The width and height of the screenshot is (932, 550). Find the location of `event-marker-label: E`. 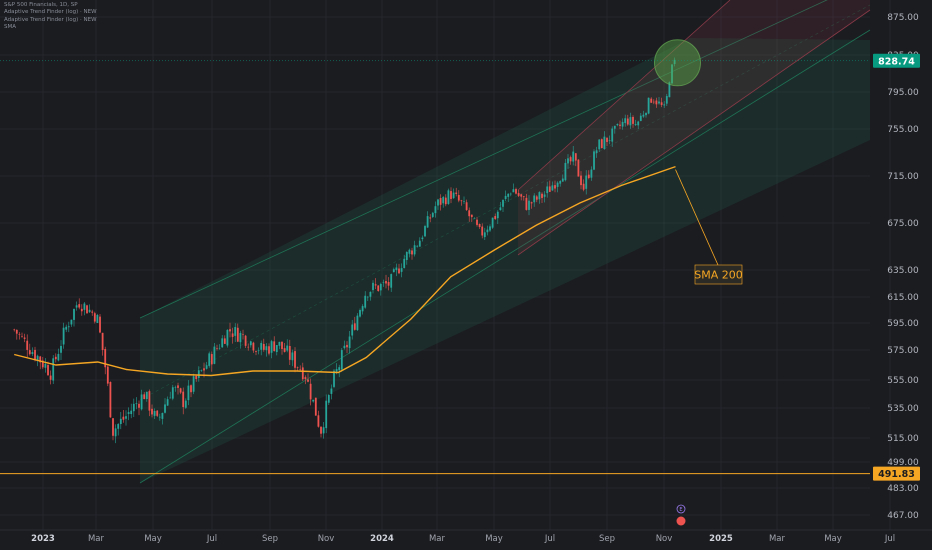

event-marker-label: E is located at coordinates (680, 510).